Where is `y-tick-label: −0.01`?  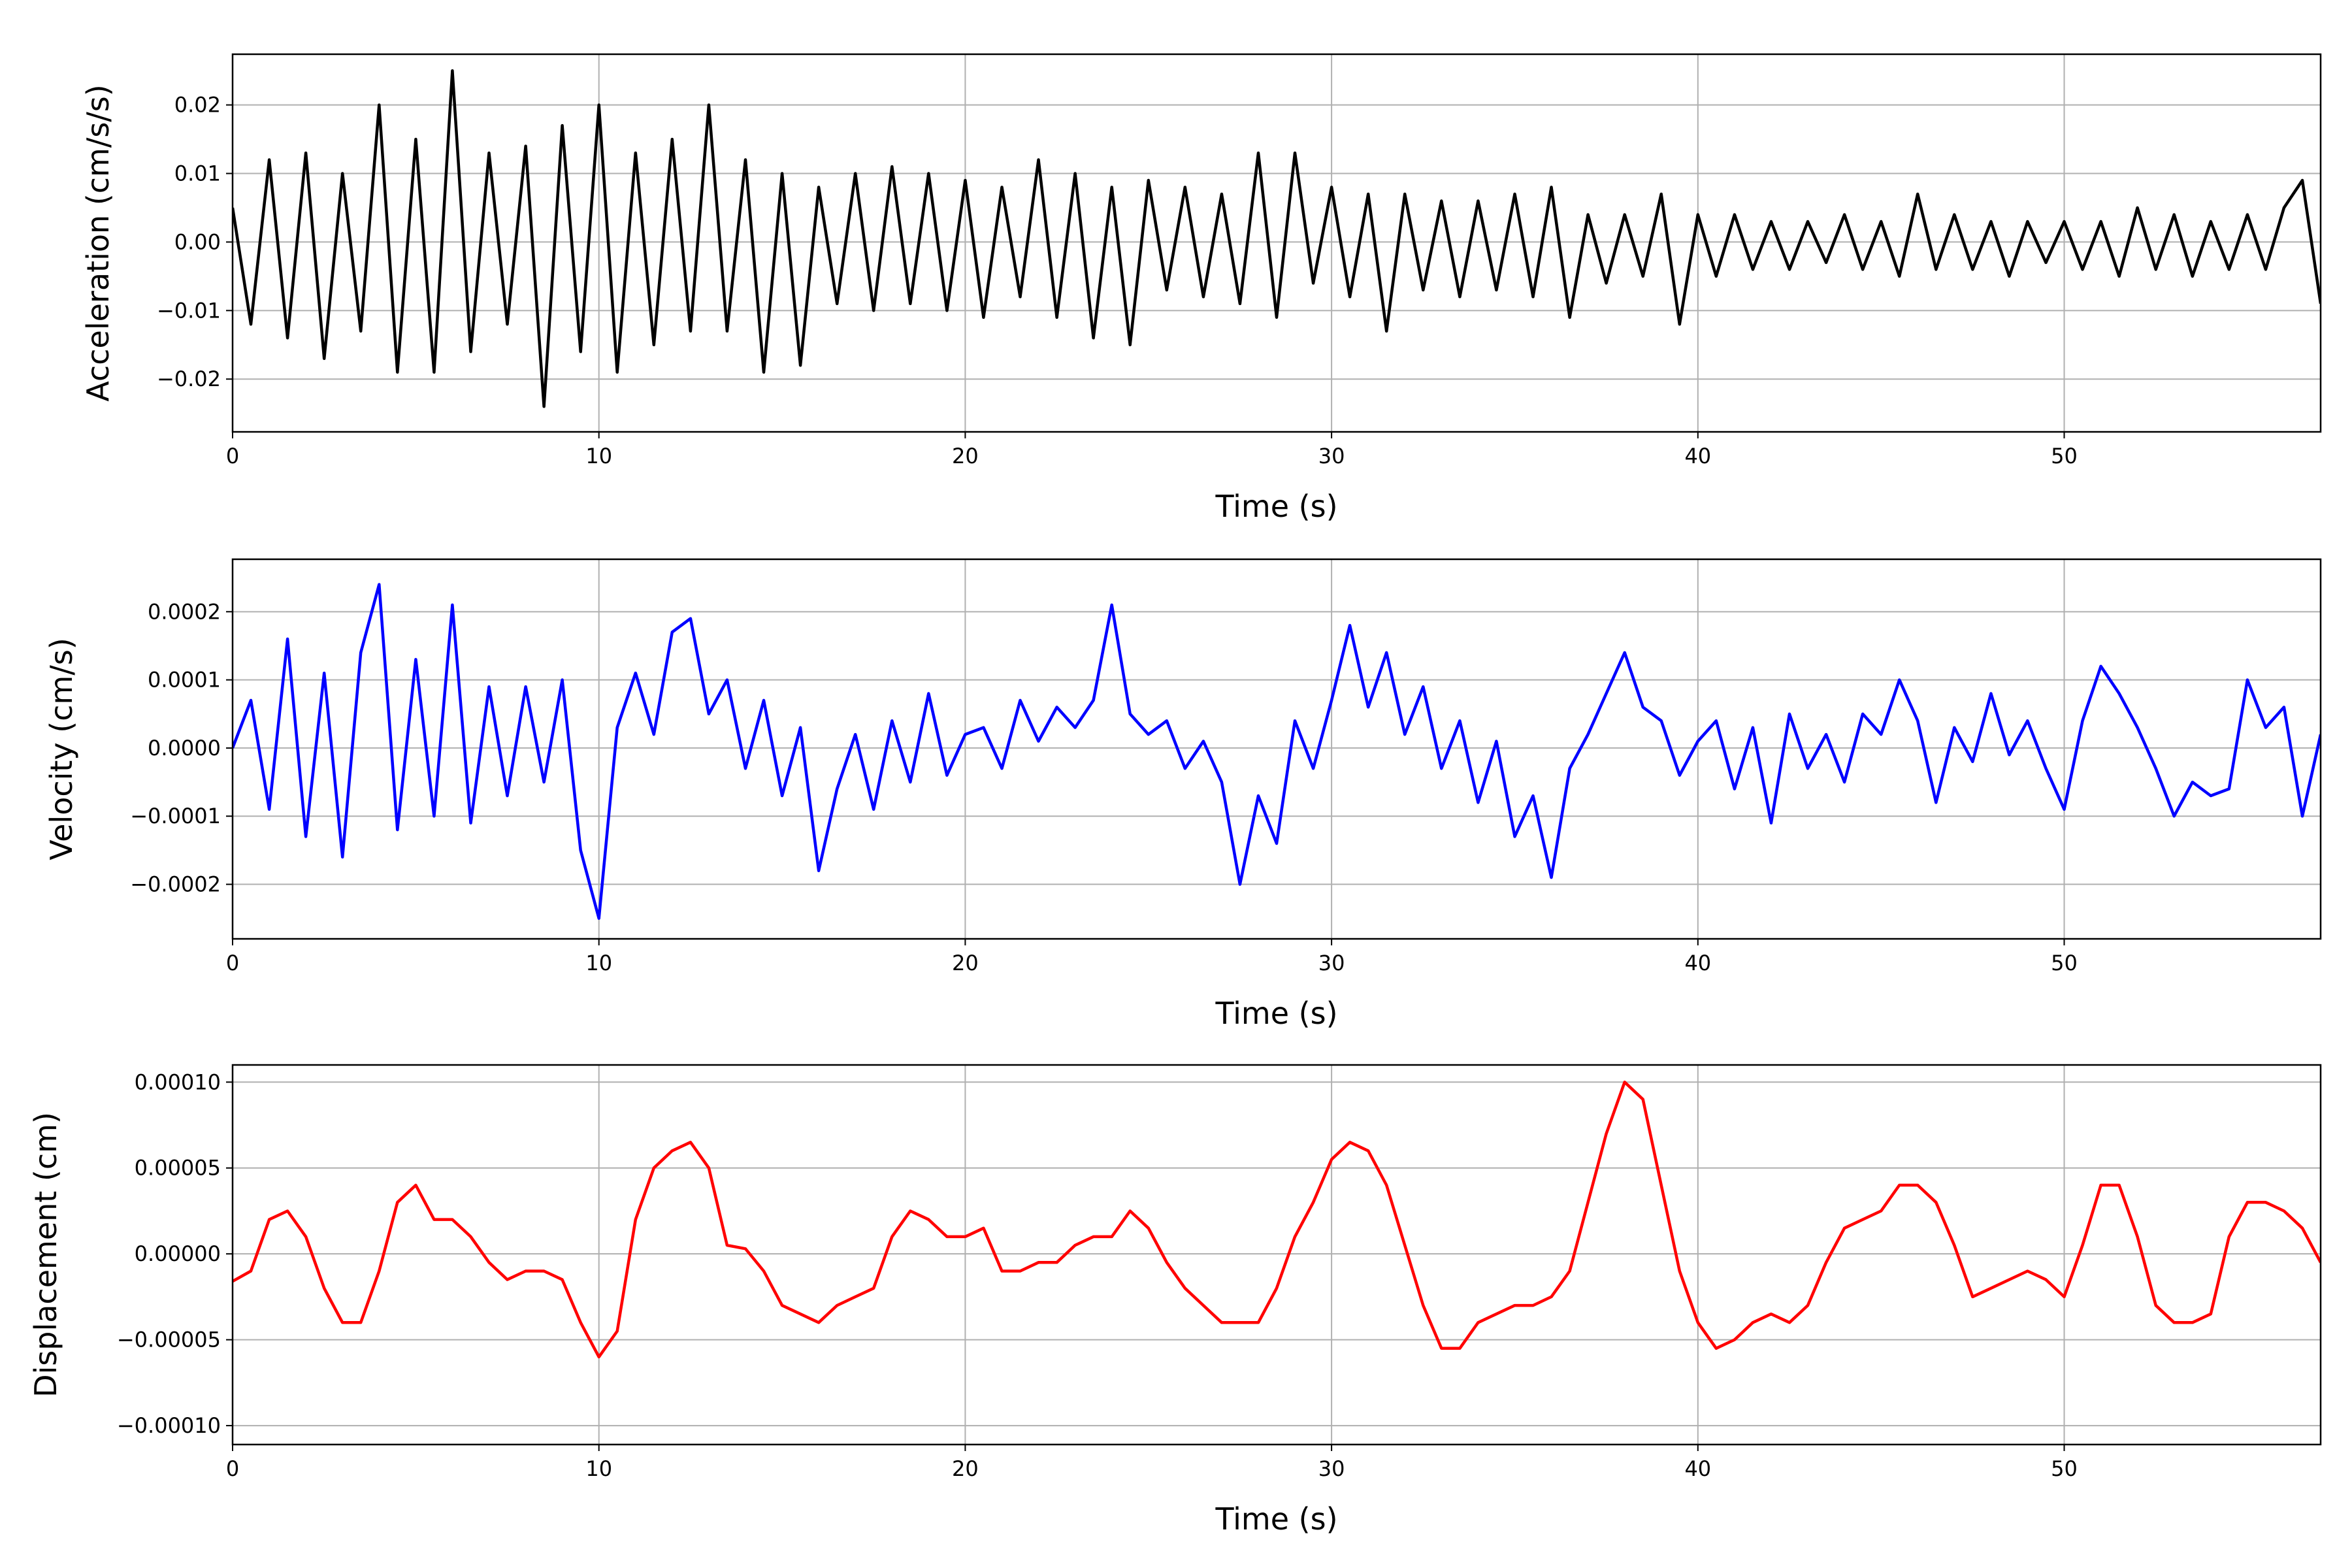 y-tick-label: −0.01 is located at coordinates (189, 310).